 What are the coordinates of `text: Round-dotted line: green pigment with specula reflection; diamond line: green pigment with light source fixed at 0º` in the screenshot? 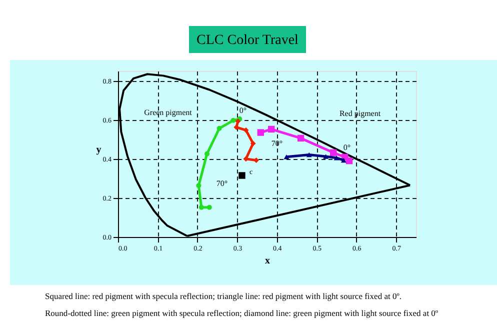 It's located at (241, 313).